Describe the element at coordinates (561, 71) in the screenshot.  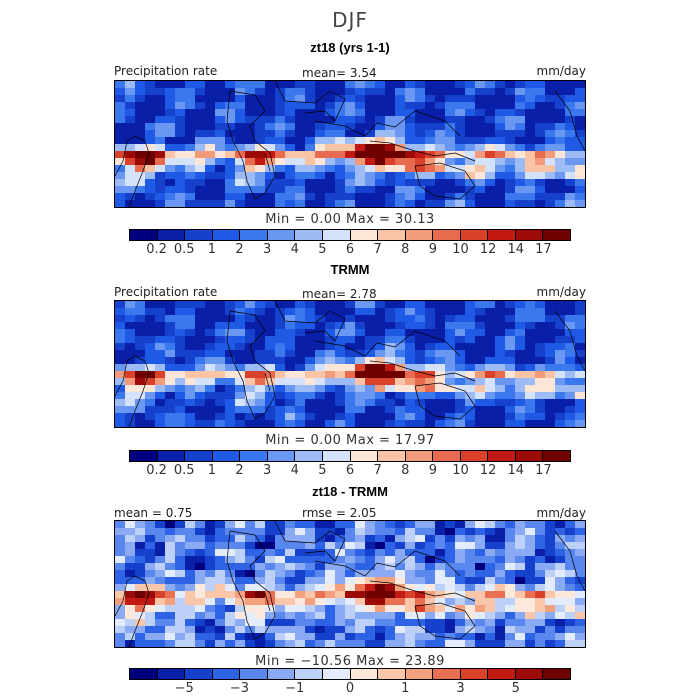
I see `panel-1-units-label: mm/day` at that location.